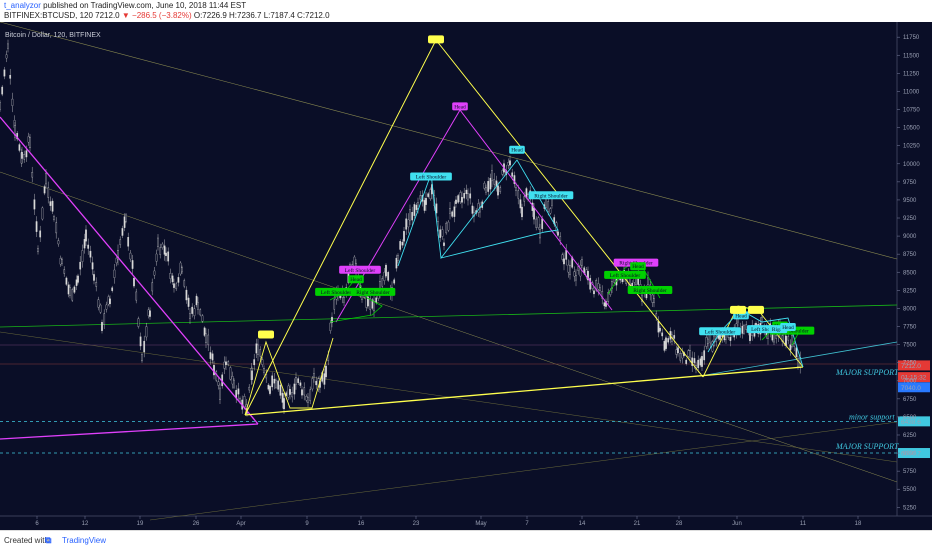 The width and height of the screenshot is (932, 551). I want to click on price-tag-box, so click(914, 453).